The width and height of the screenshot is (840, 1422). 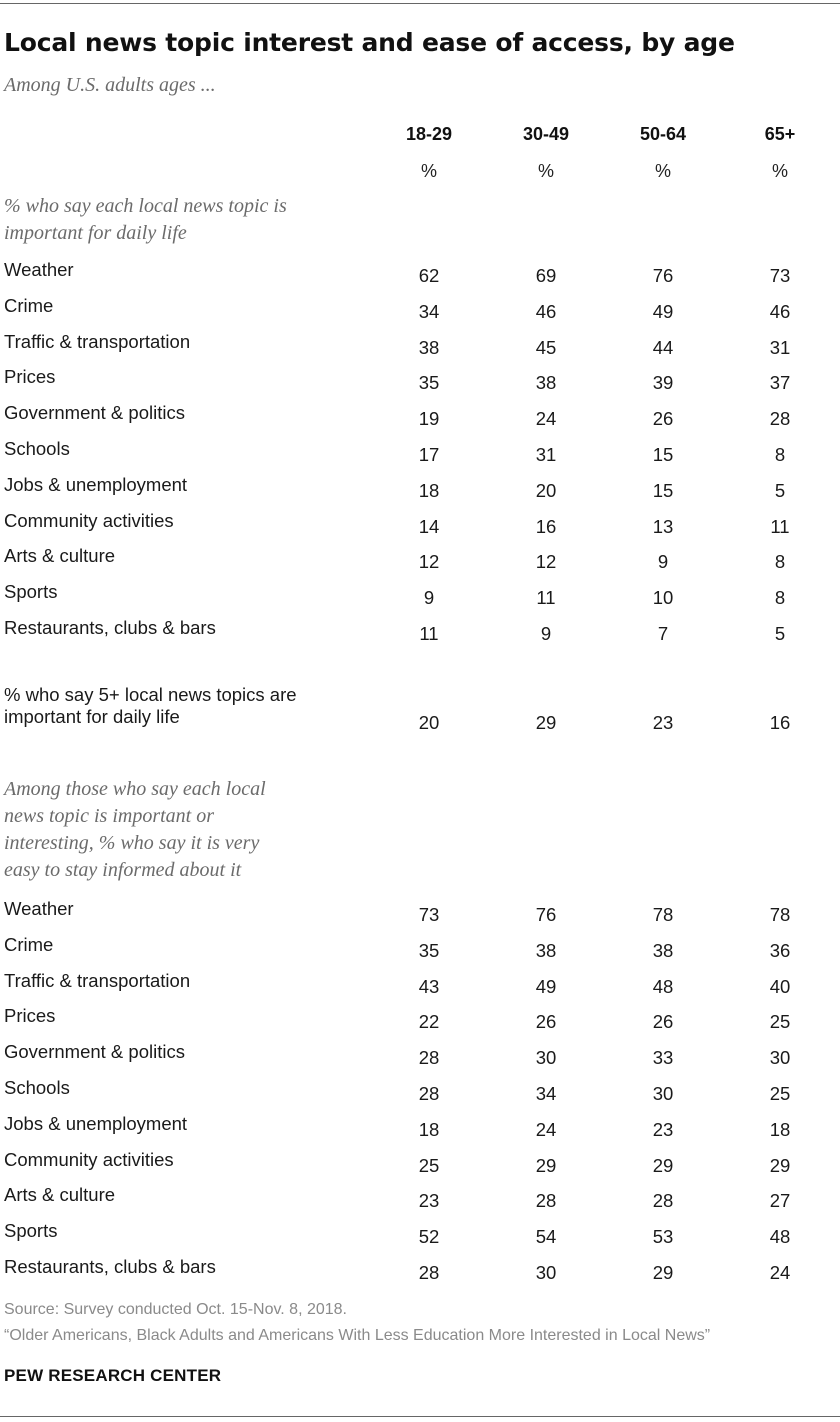 I want to click on importance-row-label: Sports, so click(x=31, y=592).